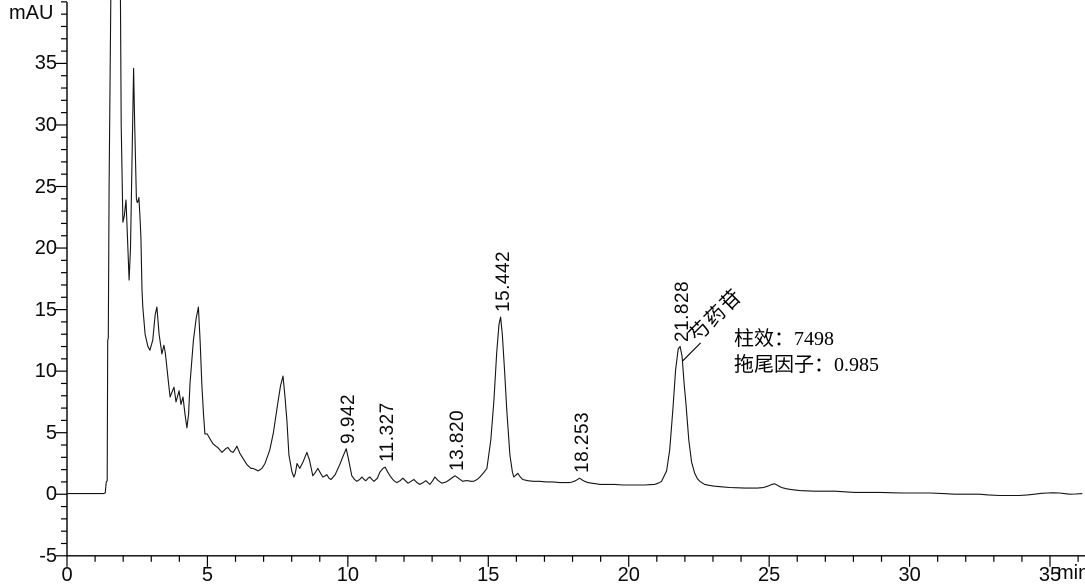  Describe the element at coordinates (48, 555) in the screenshot. I see `y-tick-label: -5` at that location.